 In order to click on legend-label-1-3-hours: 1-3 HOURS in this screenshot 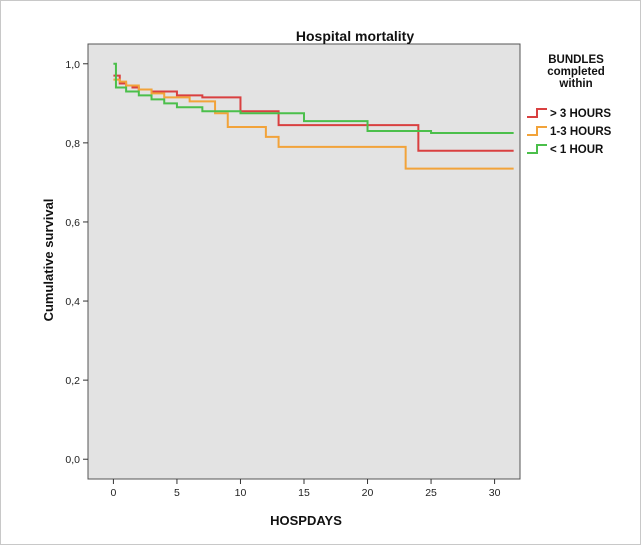, I will do `click(581, 132)`.